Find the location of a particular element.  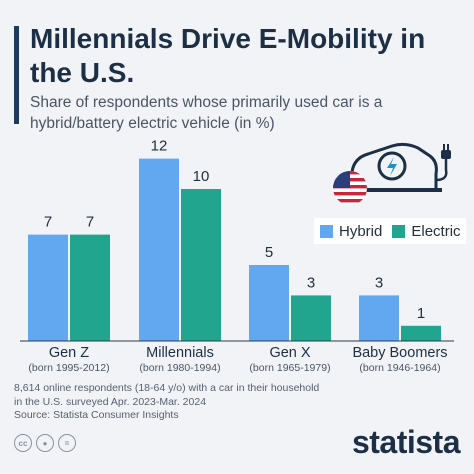

us-flag-icon is located at coordinates (350, 188).